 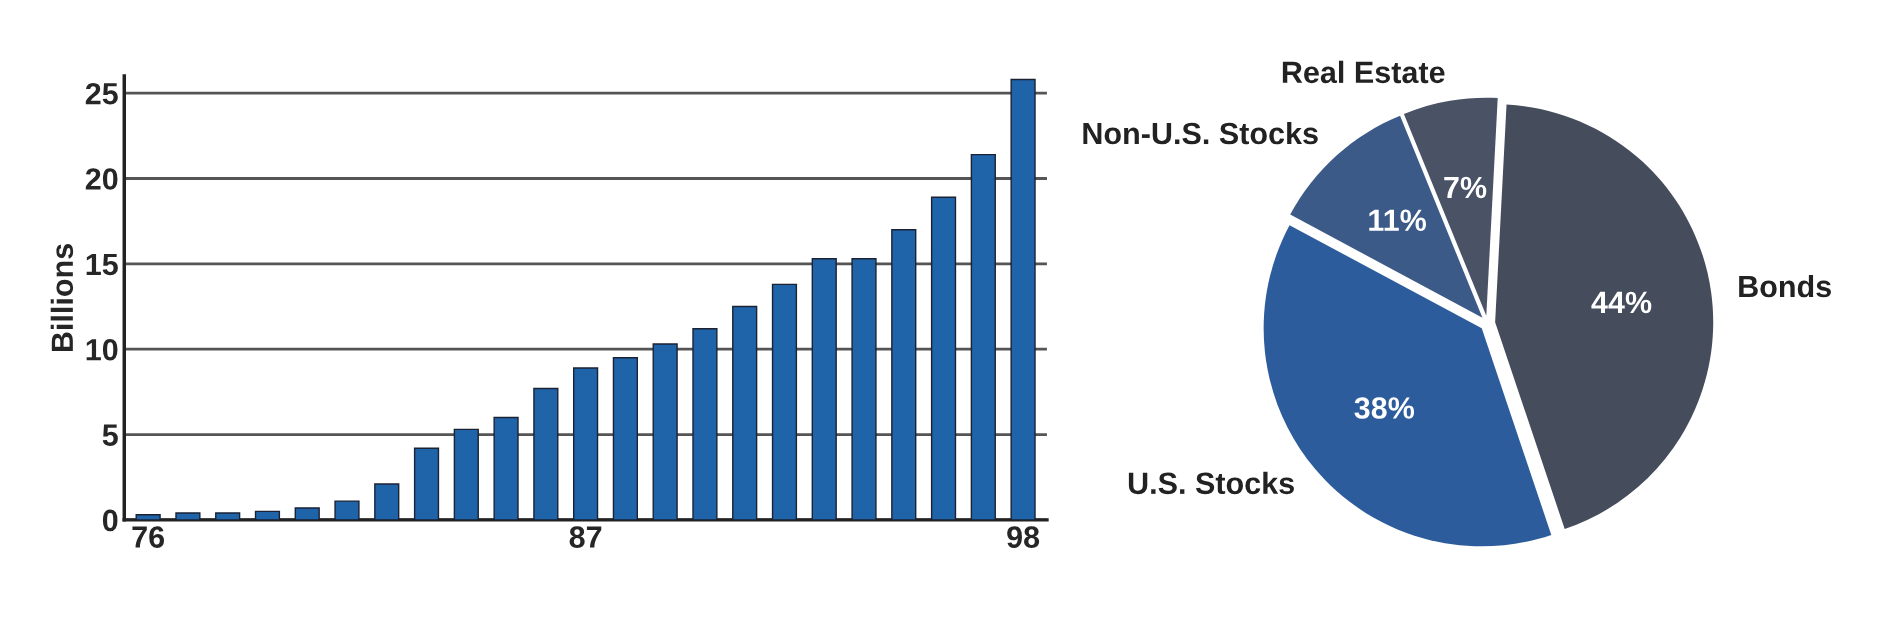 I want to click on data-label: 44%, so click(x=1621, y=302).